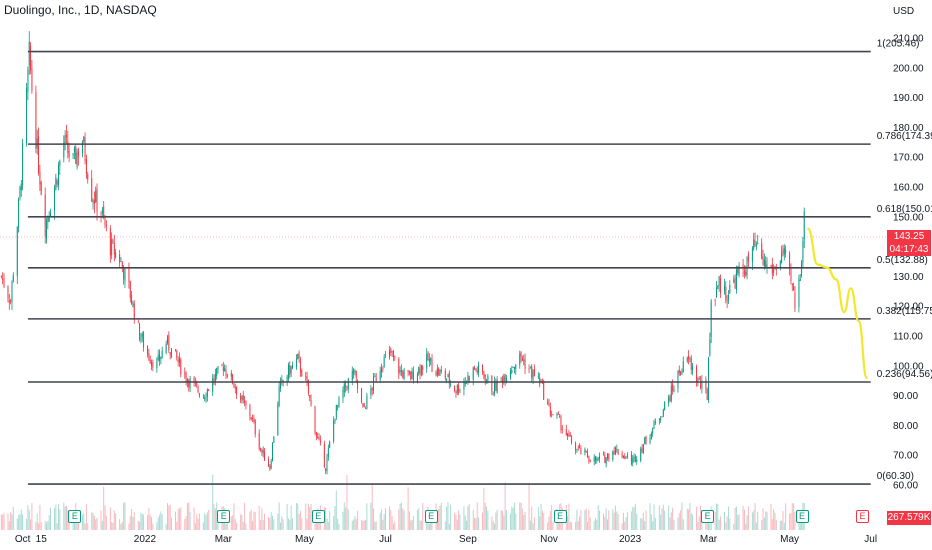  I want to click on price-tick-label: 170.00, so click(908, 158).